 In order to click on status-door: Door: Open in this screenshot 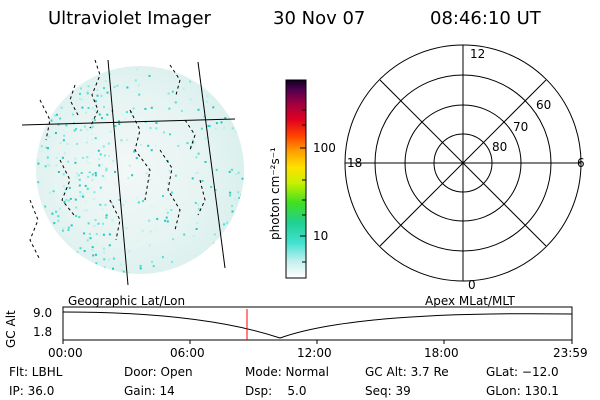, I will do `click(158, 372)`.